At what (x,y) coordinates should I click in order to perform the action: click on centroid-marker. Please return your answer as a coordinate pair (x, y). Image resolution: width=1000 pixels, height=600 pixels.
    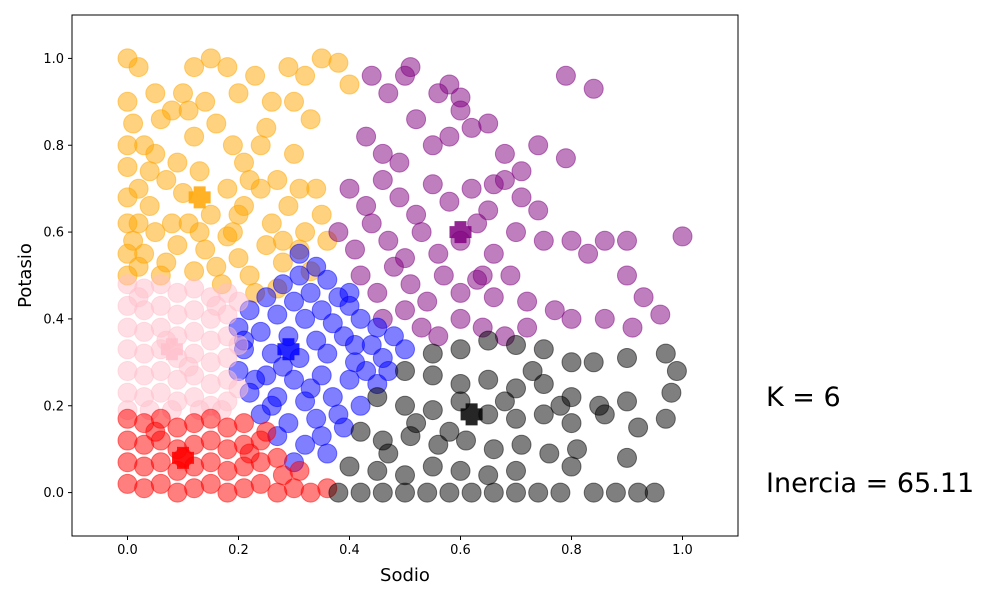
    Looking at the image, I should click on (460, 232).